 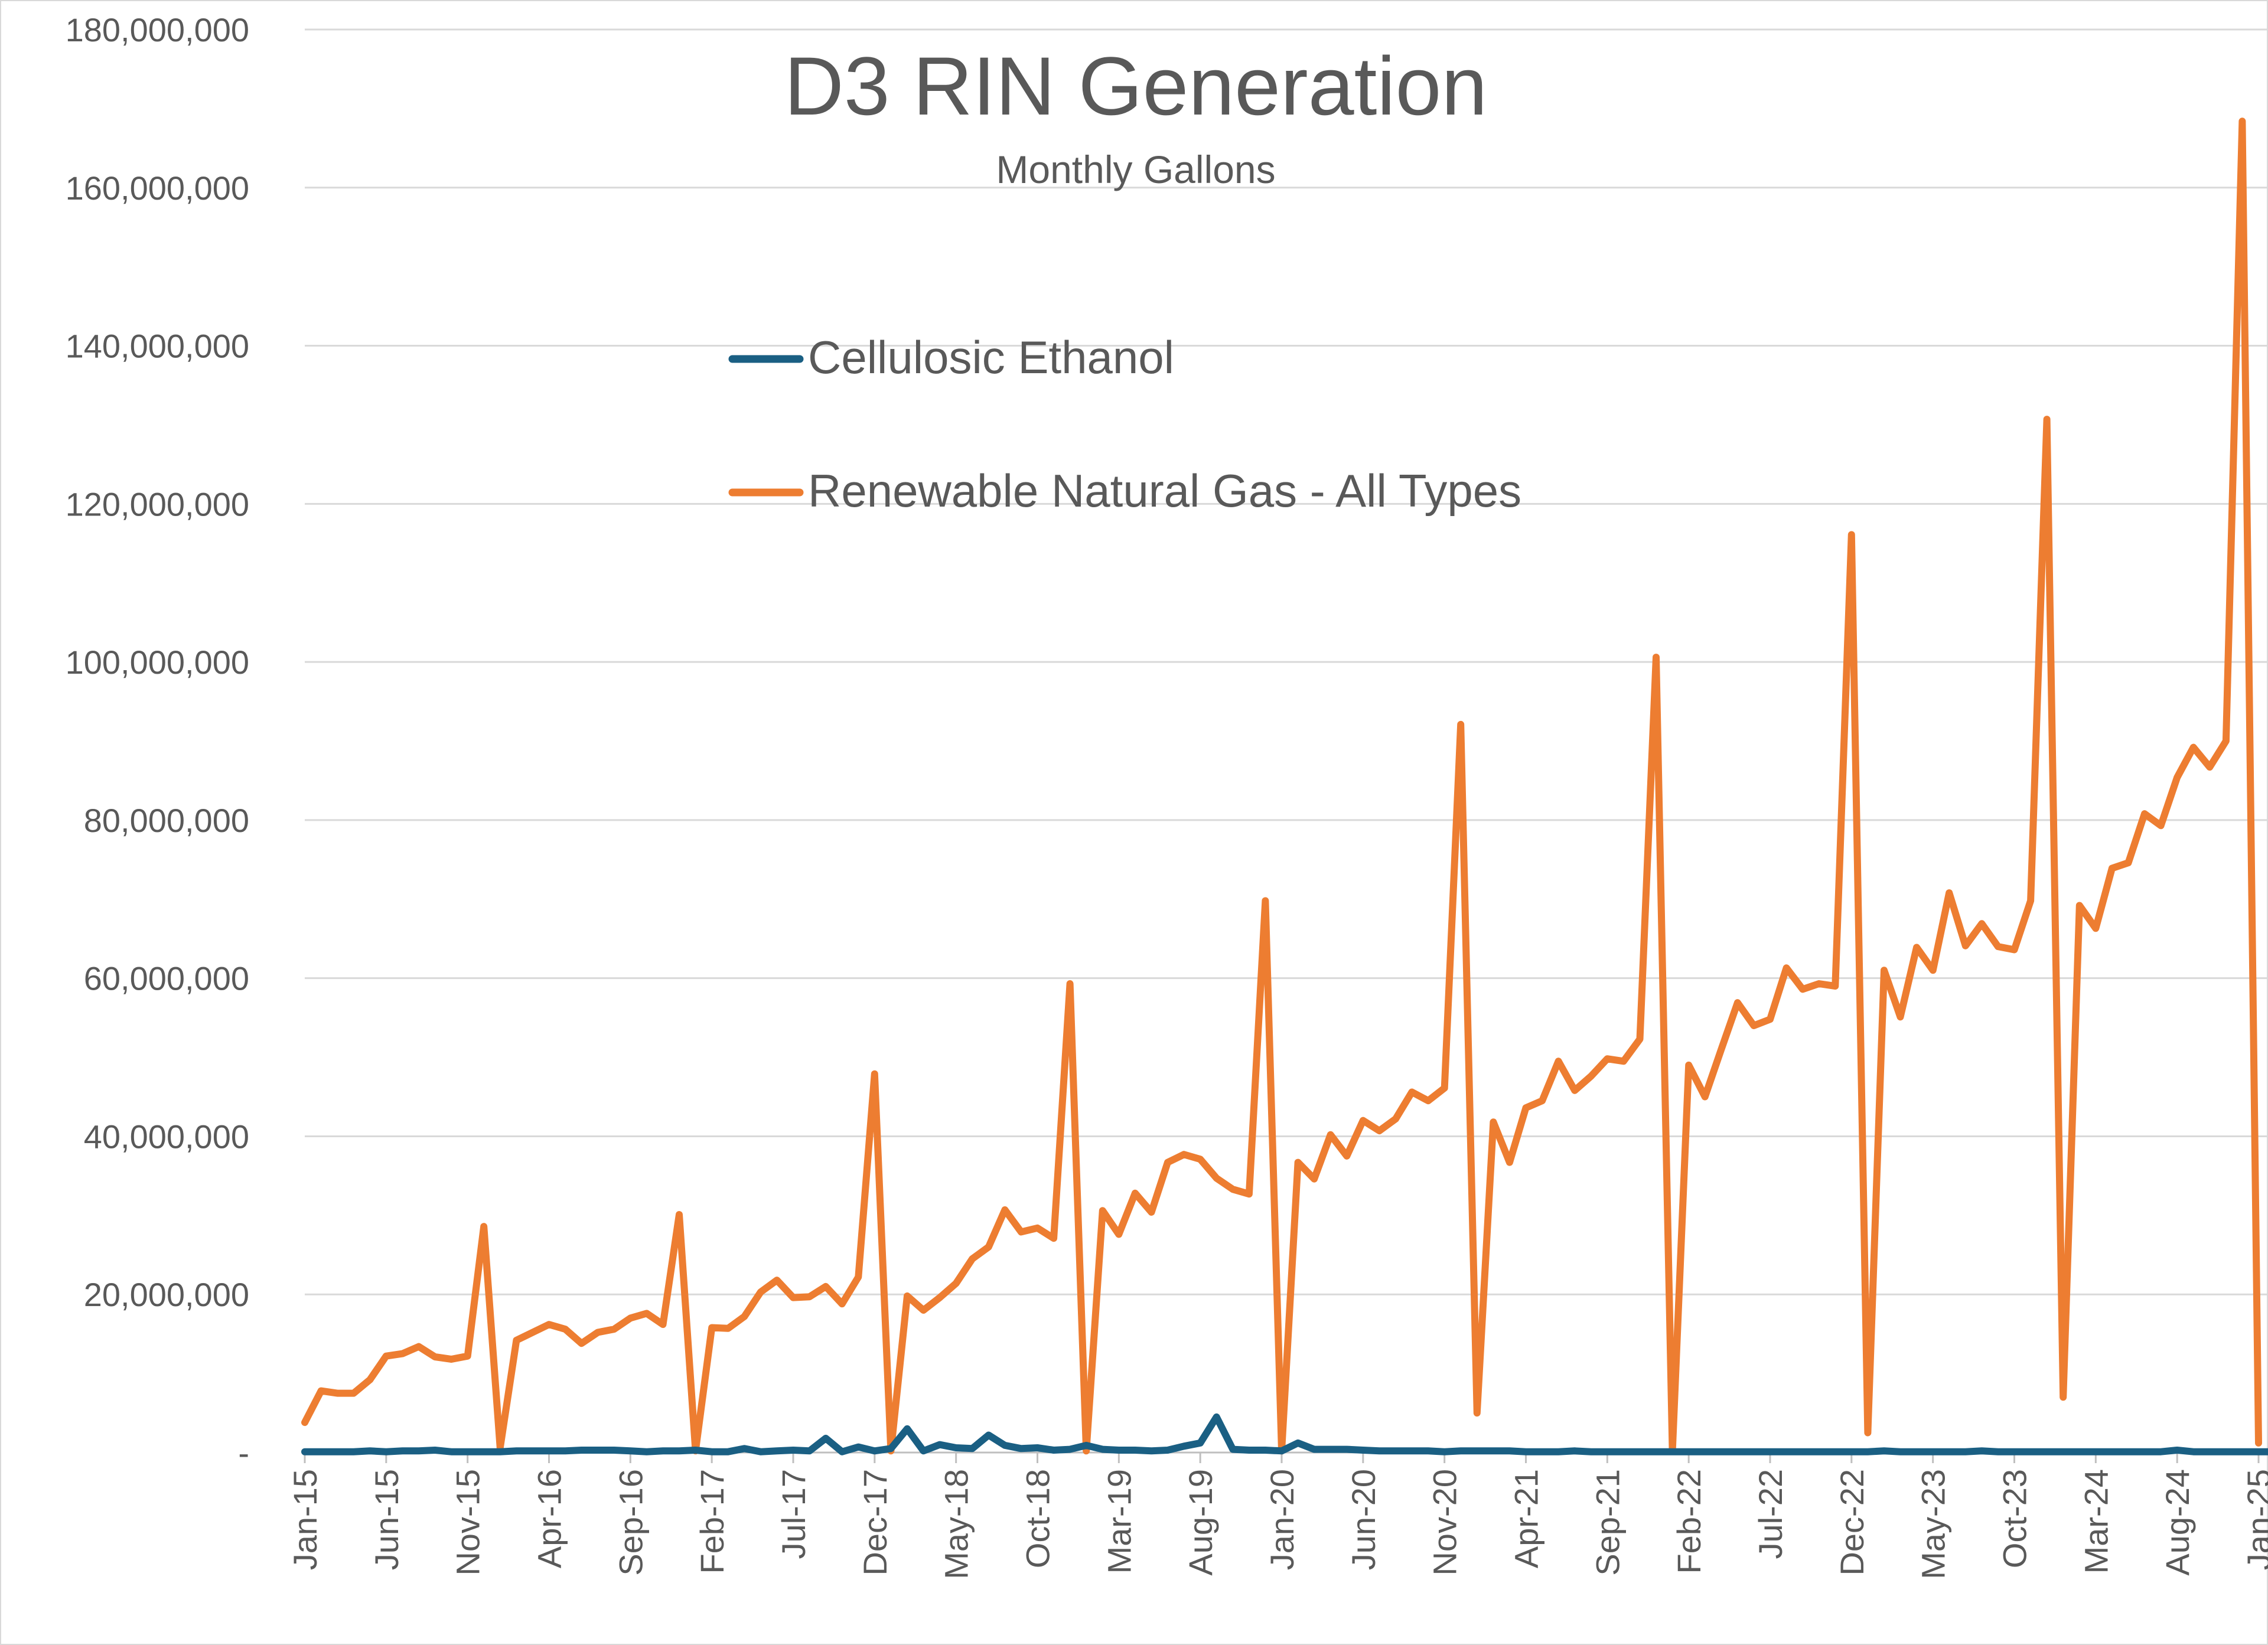 I want to click on y-tick-label: -, so click(x=243, y=1452).